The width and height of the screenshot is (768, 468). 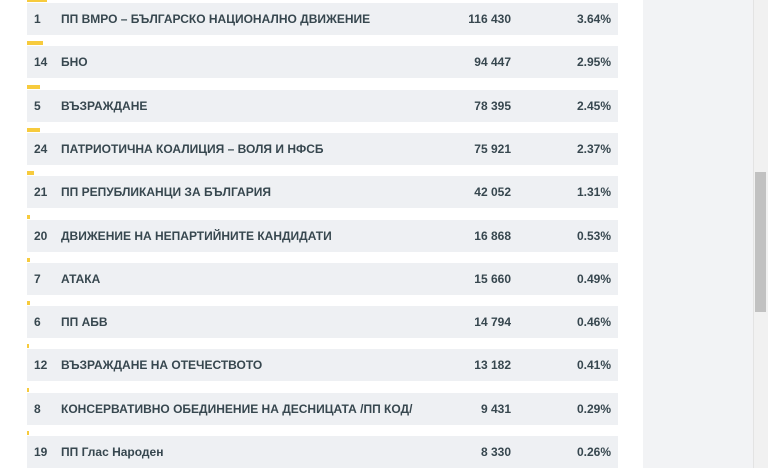 What do you see at coordinates (492, 62) in the screenshot?
I see `vote-count: 94 447` at bounding box center [492, 62].